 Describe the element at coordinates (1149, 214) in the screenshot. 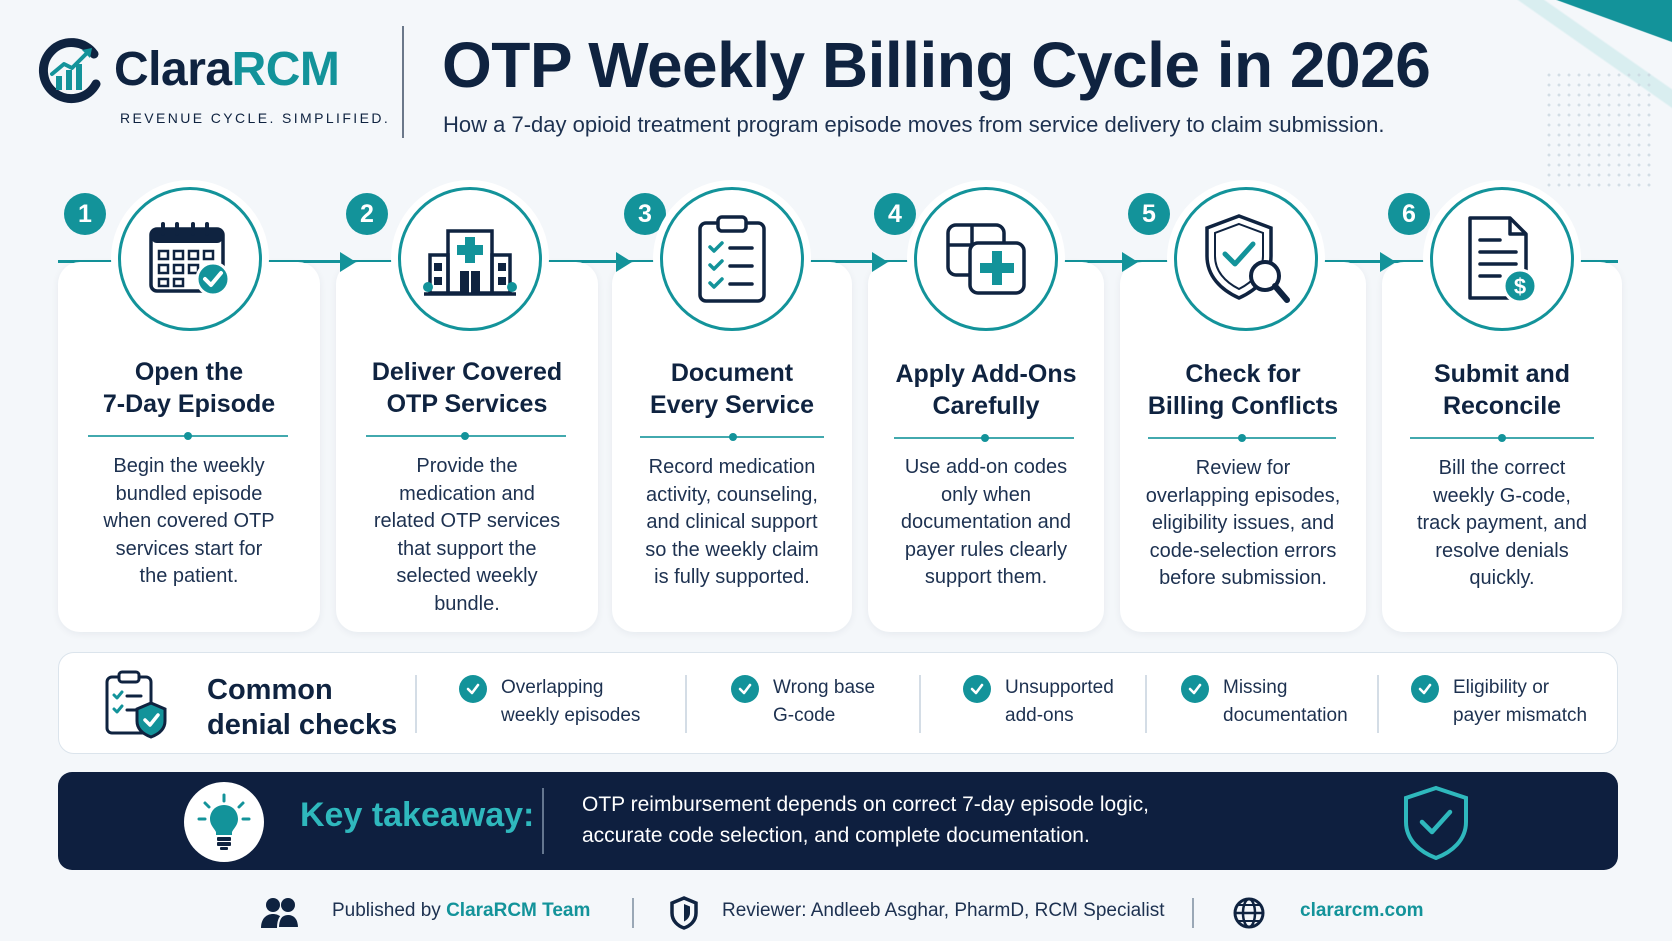

I see `step-number-badge: 5` at that location.